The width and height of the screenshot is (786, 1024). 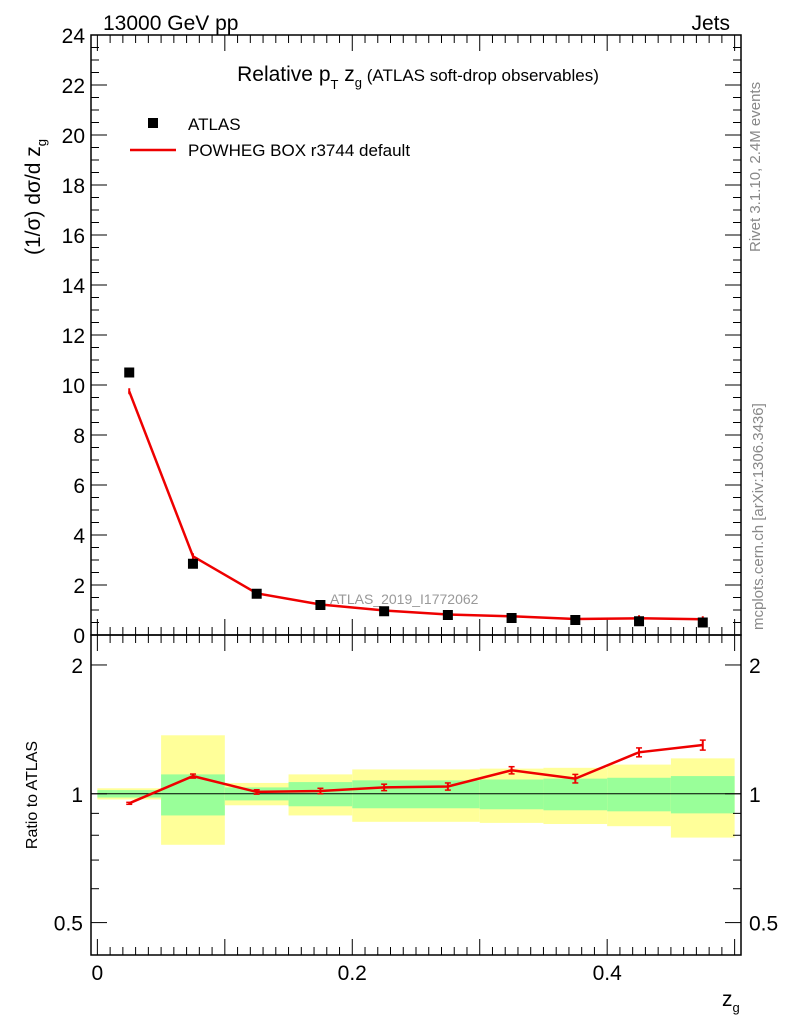 I want to click on main-y-tick-label: 16, so click(x=73, y=236).